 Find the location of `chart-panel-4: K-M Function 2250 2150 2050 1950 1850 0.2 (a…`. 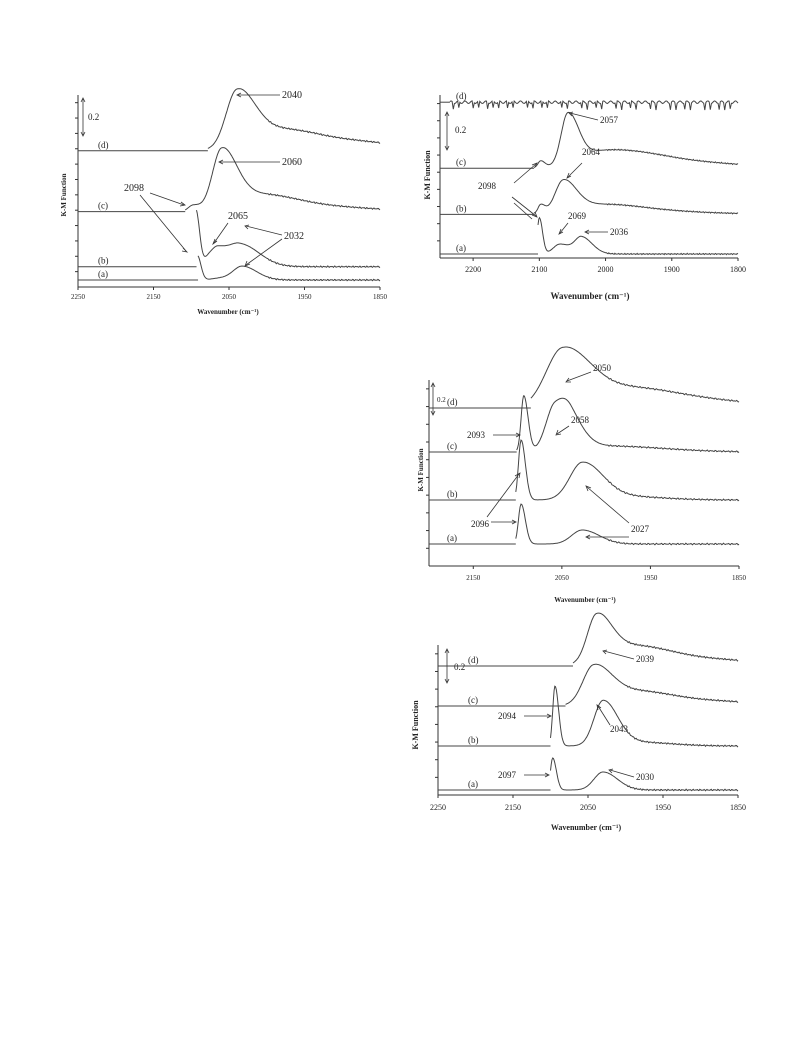

chart-panel-4: K-M Function 2250 2150 2050 1950 1850 0.2 (a… is located at coordinates (578, 722).